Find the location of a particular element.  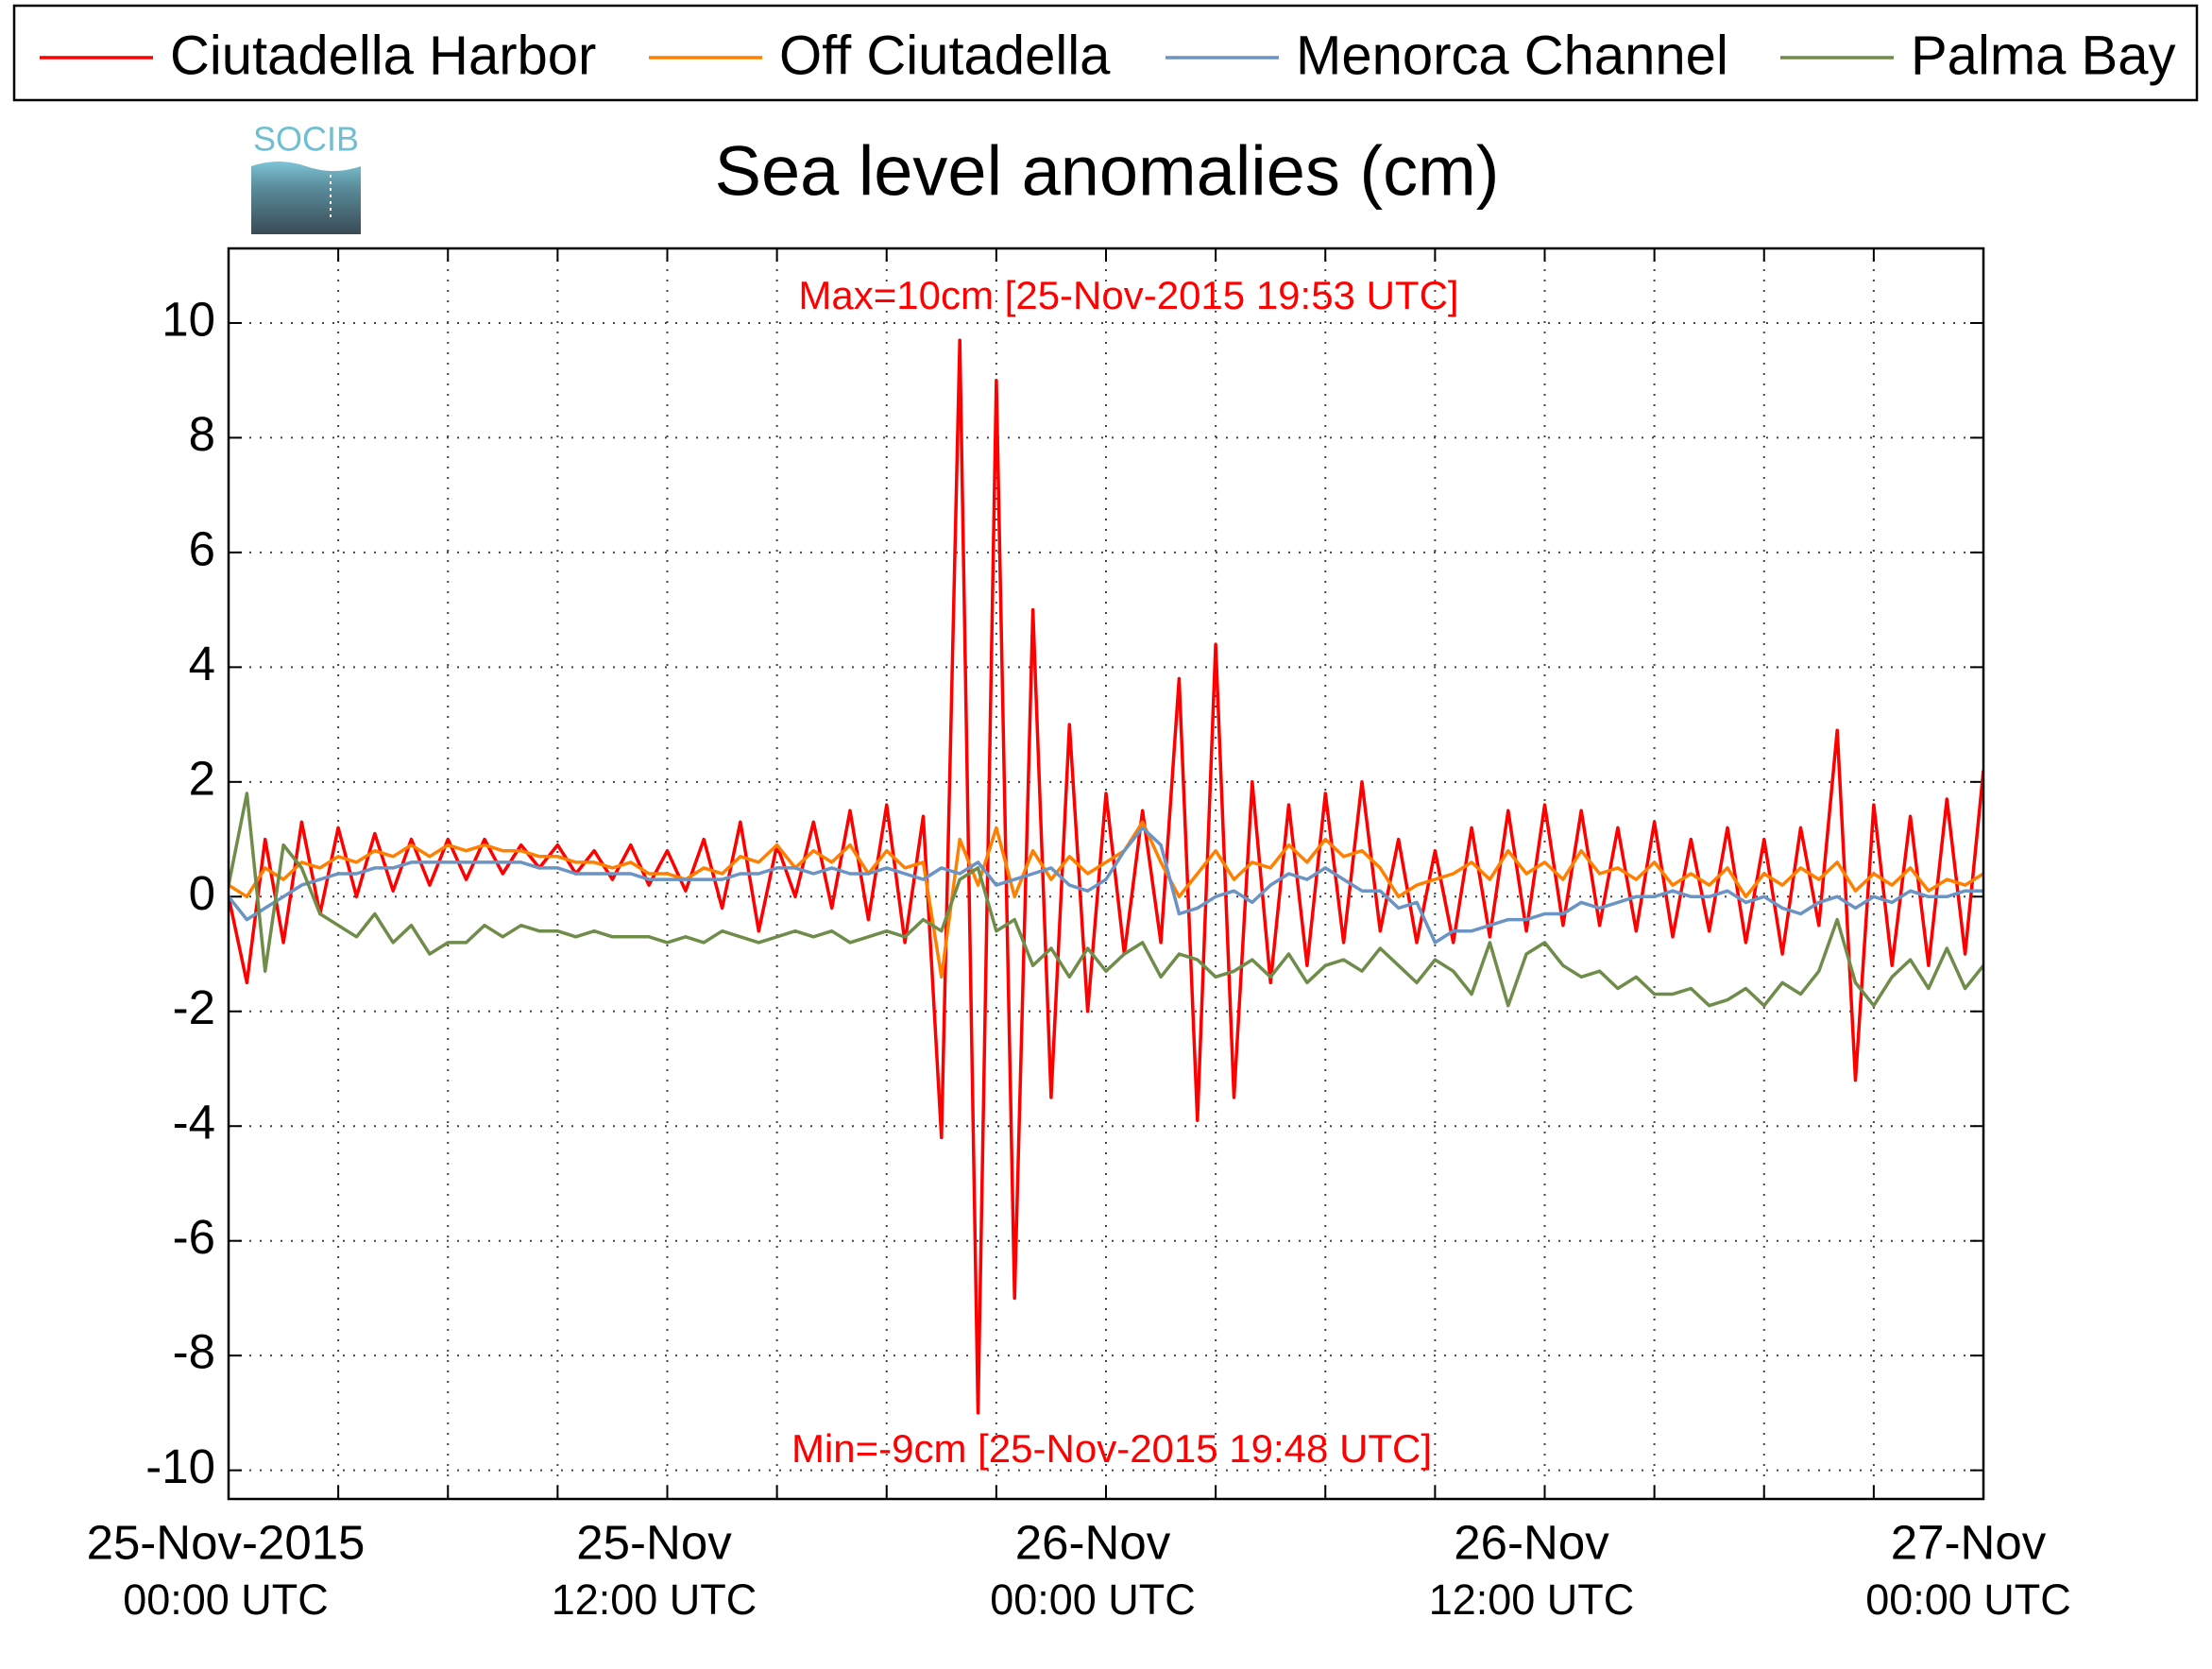

y-tick-label: 10 is located at coordinates (188, 319).